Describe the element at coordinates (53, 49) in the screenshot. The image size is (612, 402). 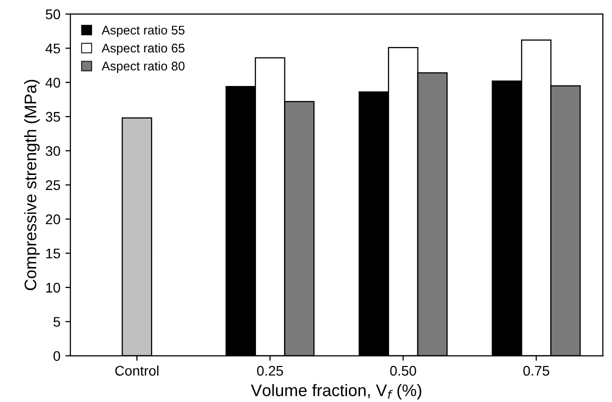
I see `y-tick-label: 45` at that location.